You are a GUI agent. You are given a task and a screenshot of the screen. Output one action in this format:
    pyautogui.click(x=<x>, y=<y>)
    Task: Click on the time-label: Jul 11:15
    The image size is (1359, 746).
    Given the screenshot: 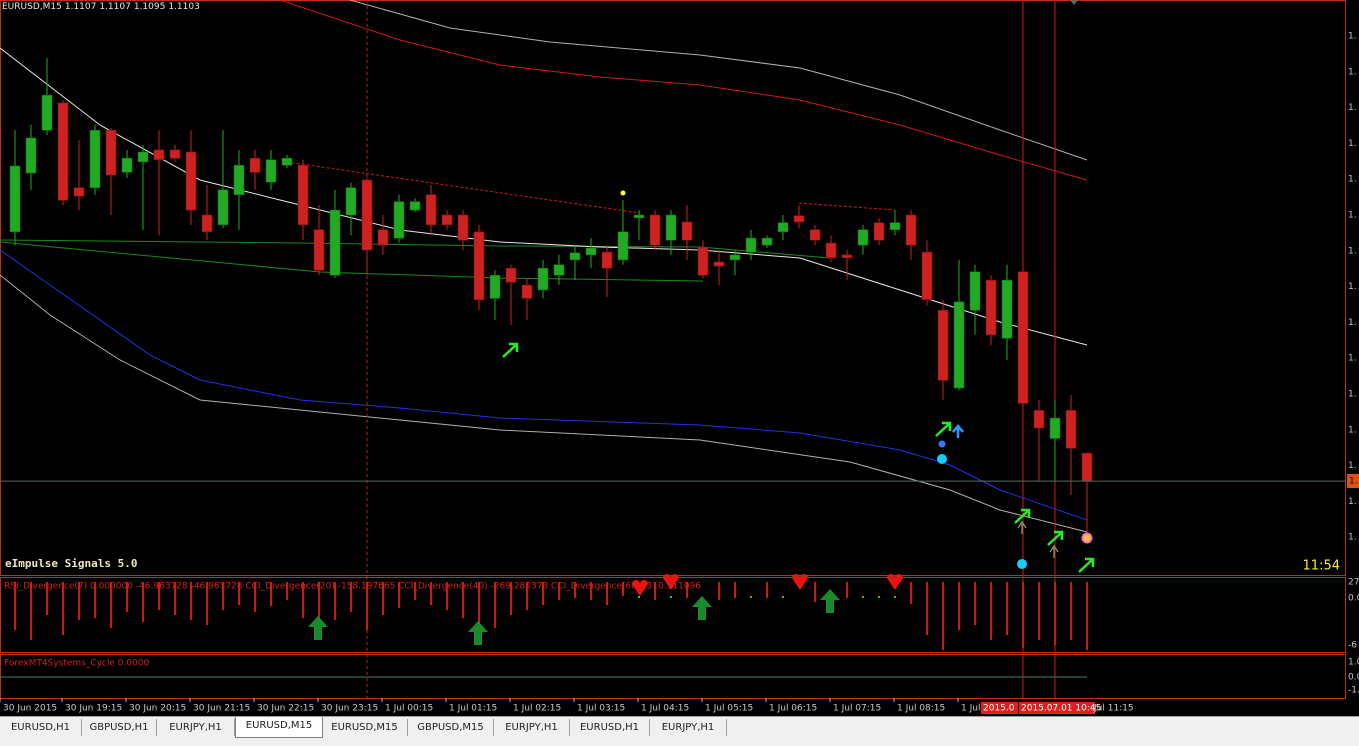 What is the action you would take?
    pyautogui.click(x=1113, y=709)
    